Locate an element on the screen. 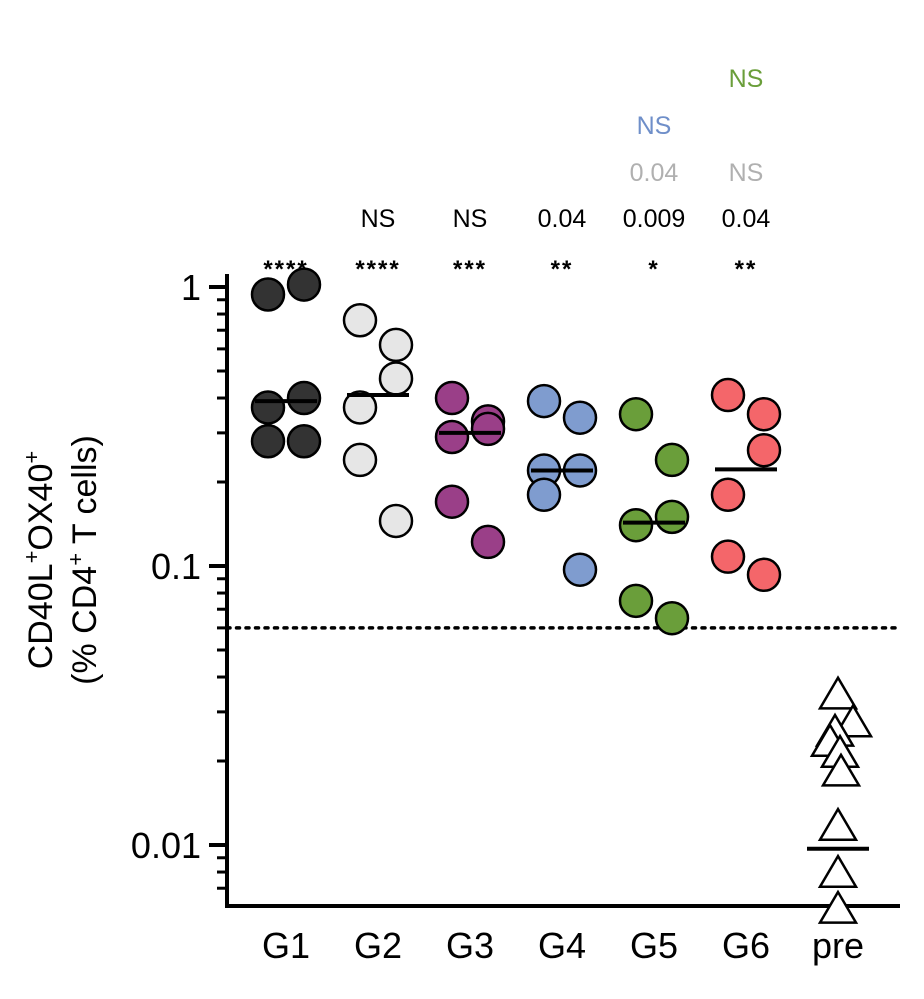  y-title-sup-3: + is located at coordinates (75, 559).